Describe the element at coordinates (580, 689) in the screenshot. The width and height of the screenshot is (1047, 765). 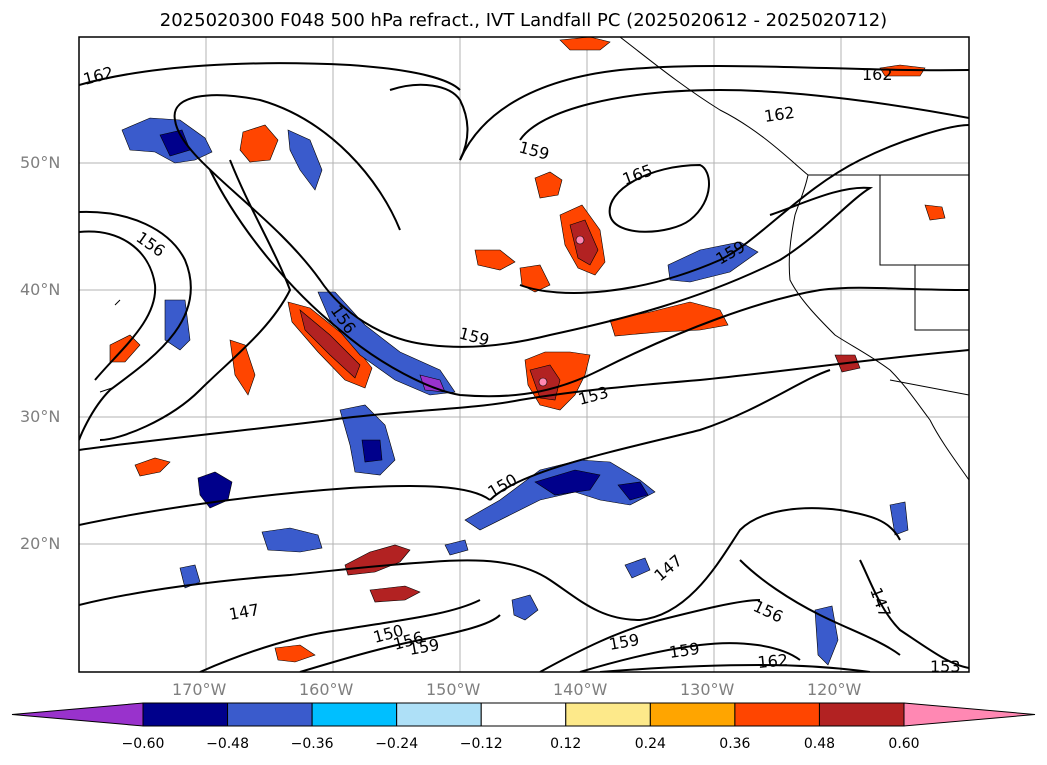
I see `lon-label: 140°W` at that location.